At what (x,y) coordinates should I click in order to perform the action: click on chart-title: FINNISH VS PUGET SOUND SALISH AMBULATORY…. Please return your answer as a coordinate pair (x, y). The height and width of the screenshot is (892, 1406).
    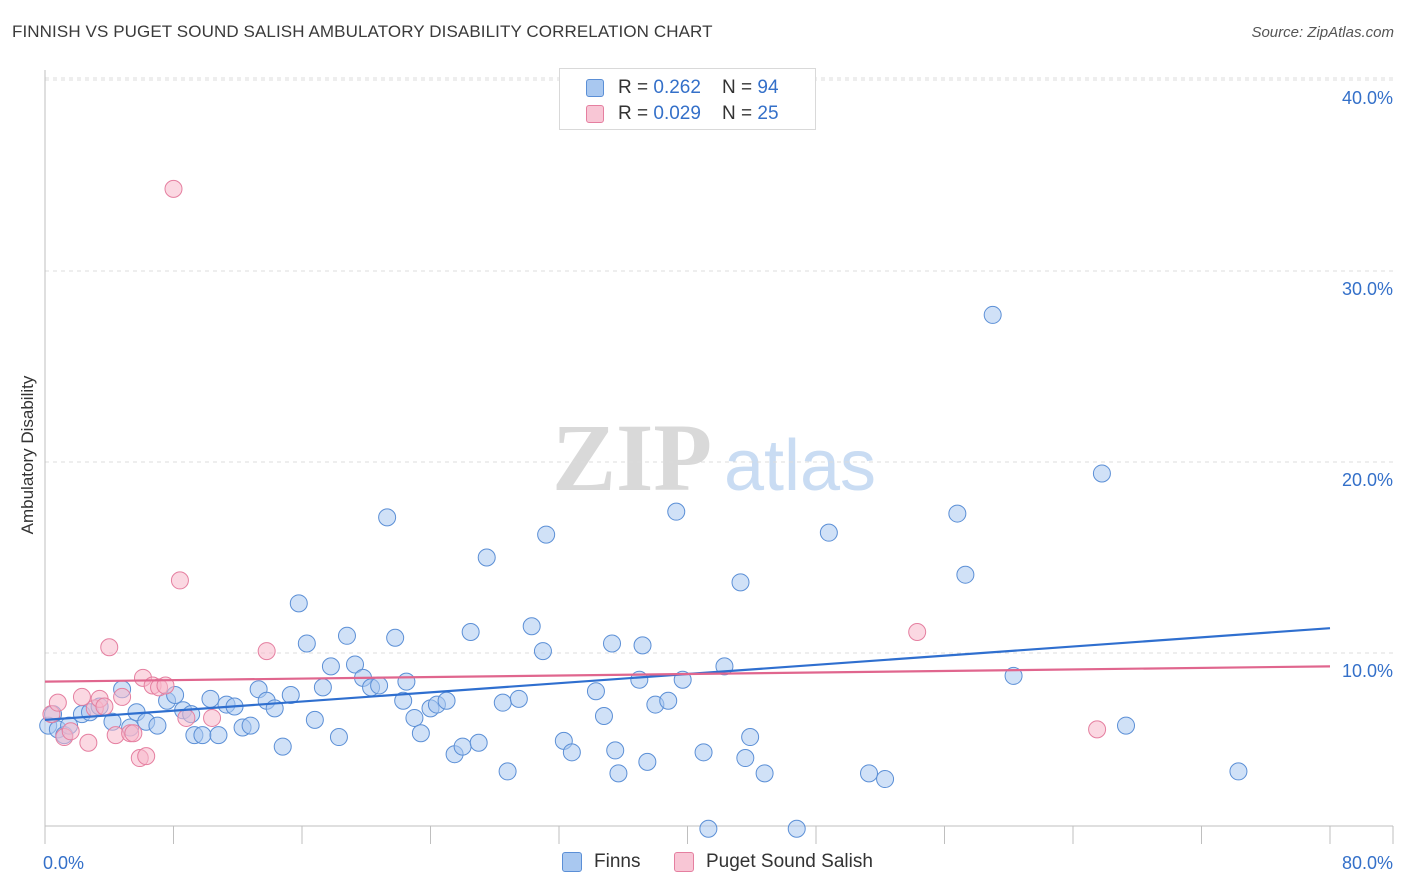
    Looking at the image, I should click on (362, 31).